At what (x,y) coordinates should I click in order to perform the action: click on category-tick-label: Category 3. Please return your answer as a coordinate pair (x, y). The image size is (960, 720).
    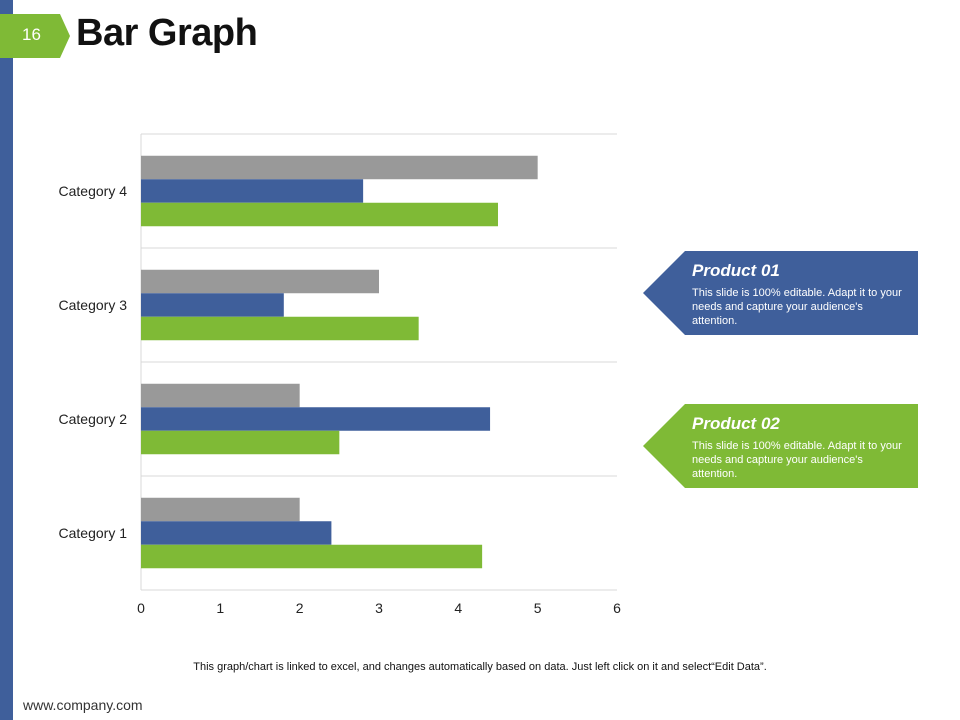
    Looking at the image, I should click on (93, 305).